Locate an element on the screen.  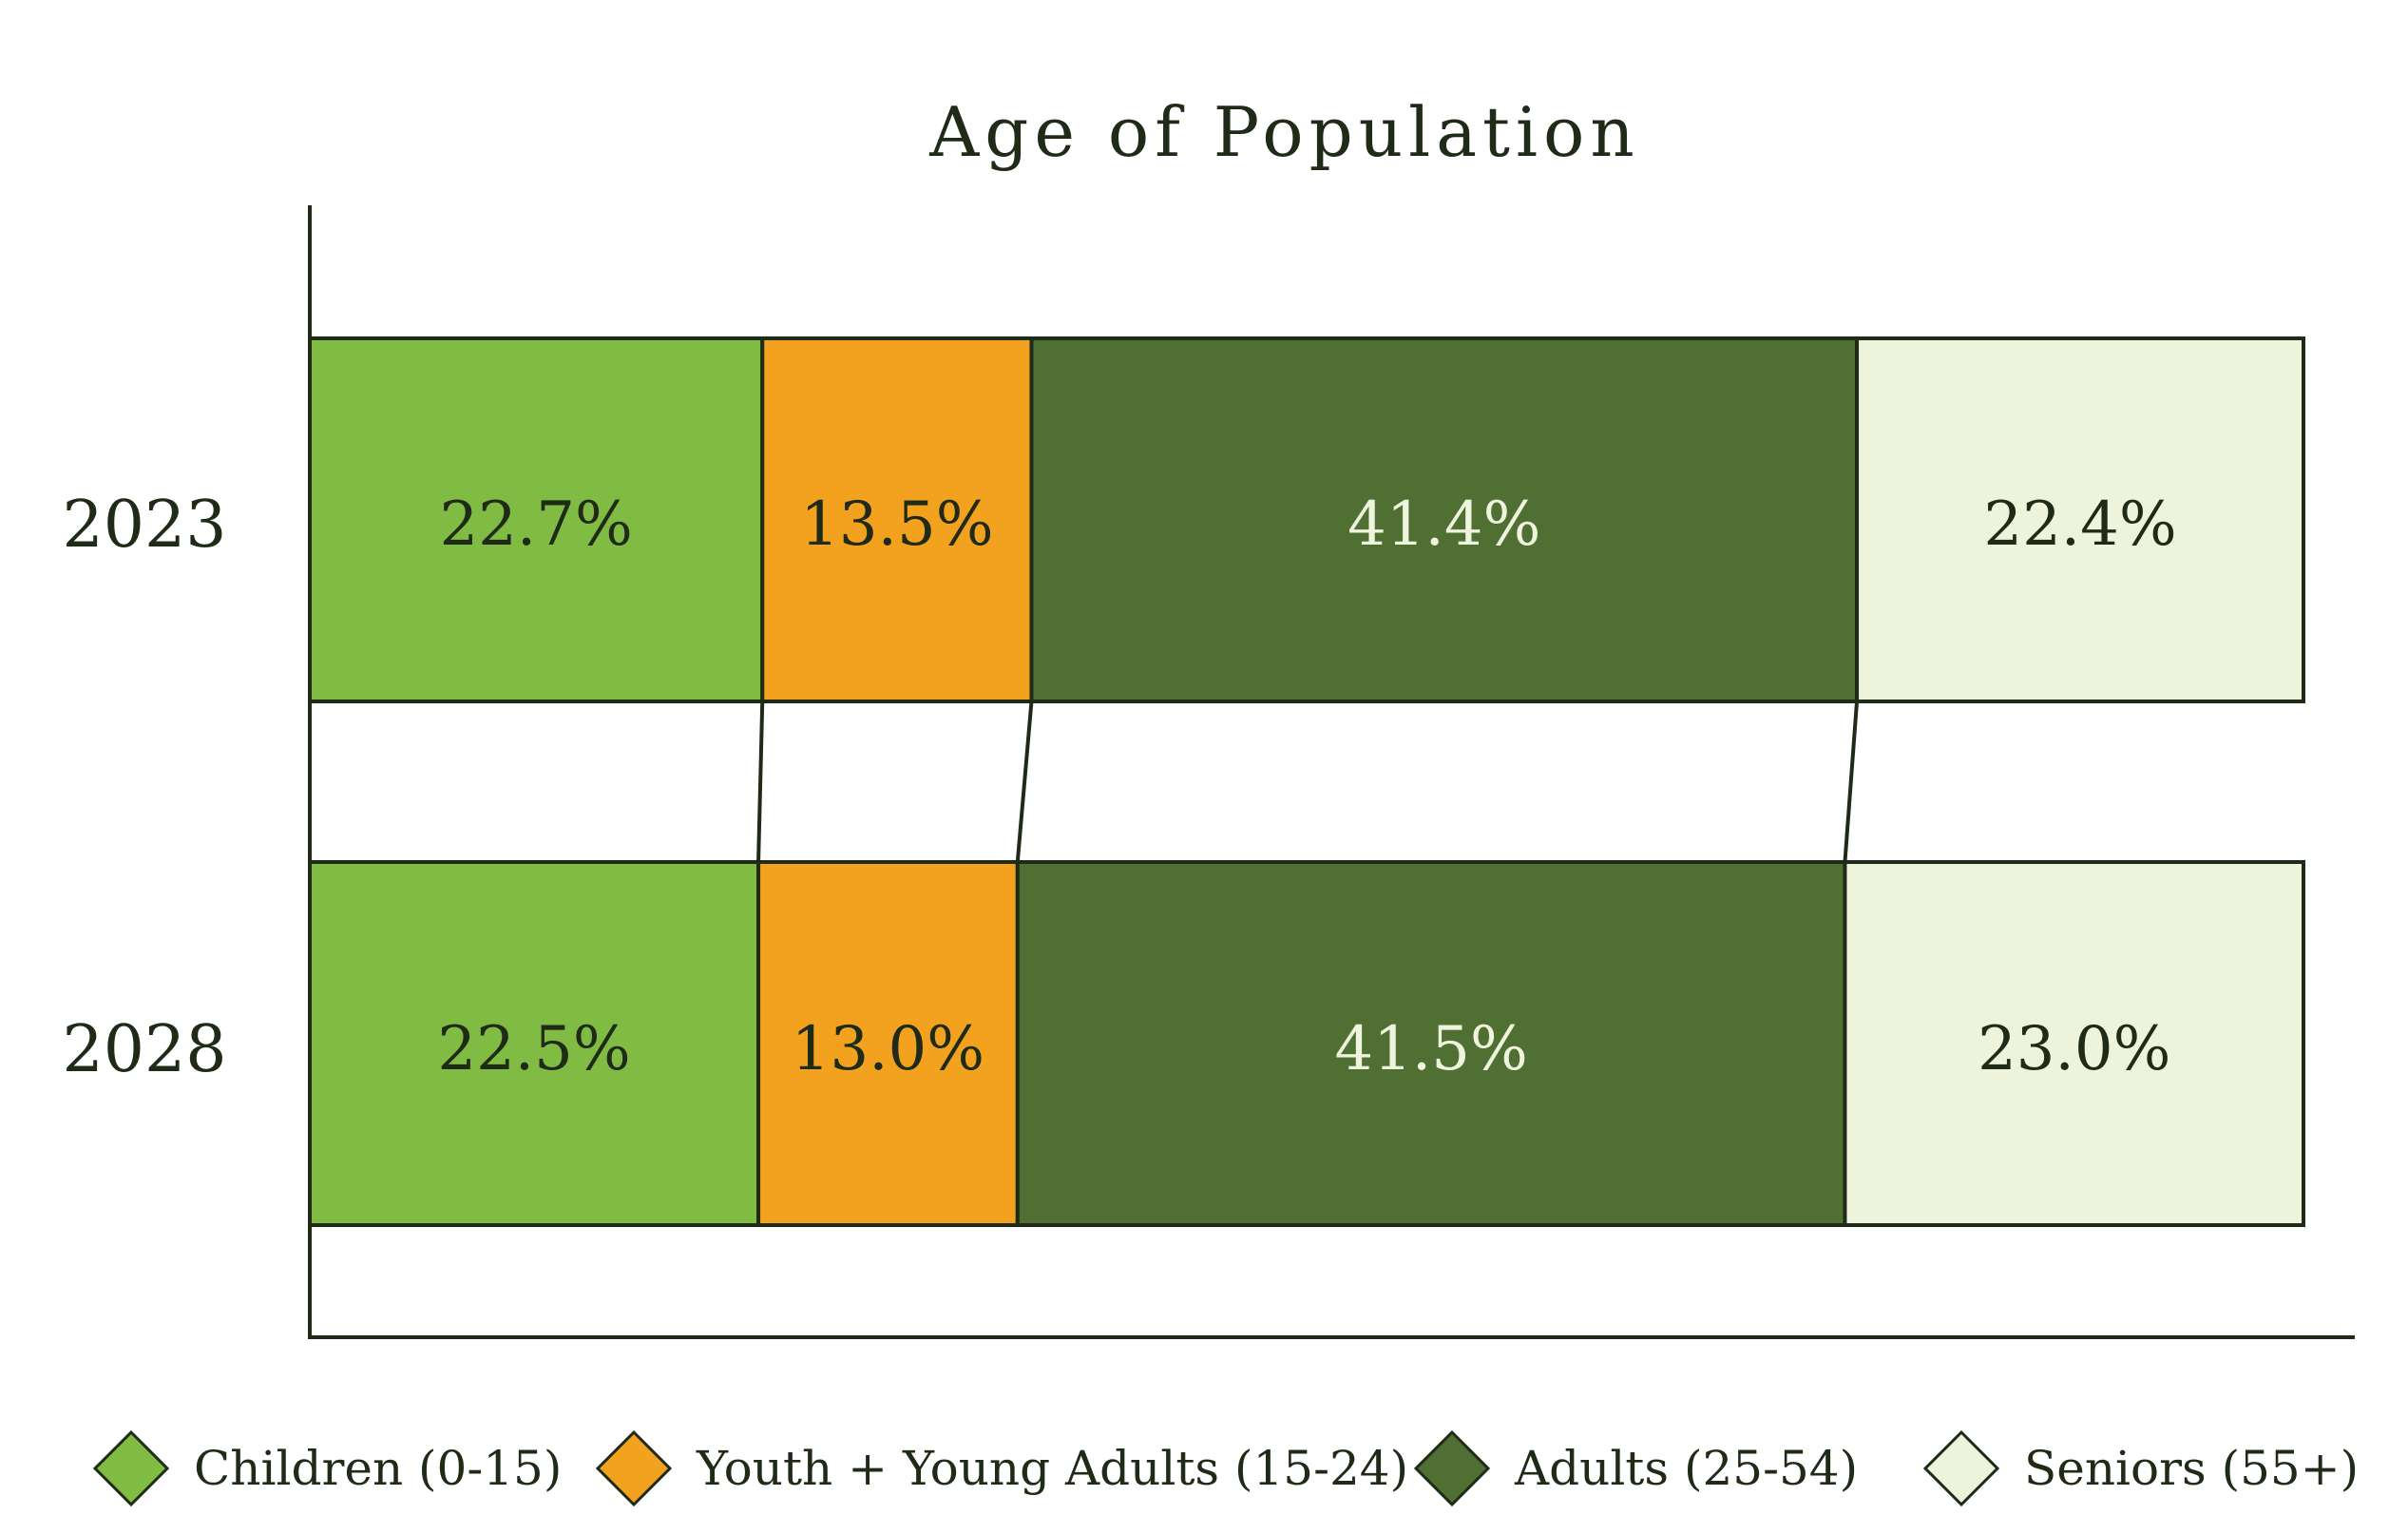
data-label-2028-1: 22.5% is located at coordinates (533, 1049).